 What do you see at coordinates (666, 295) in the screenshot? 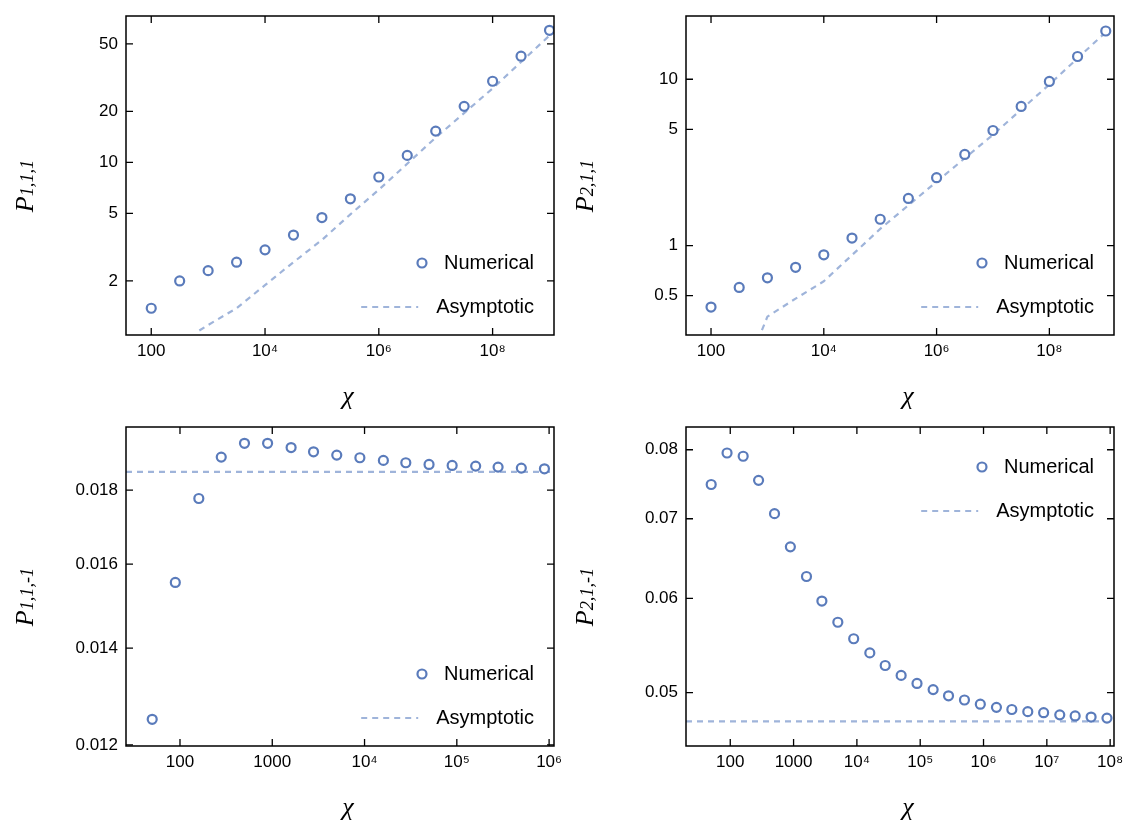
I see `y-tick-label: 0.5` at bounding box center [666, 295].